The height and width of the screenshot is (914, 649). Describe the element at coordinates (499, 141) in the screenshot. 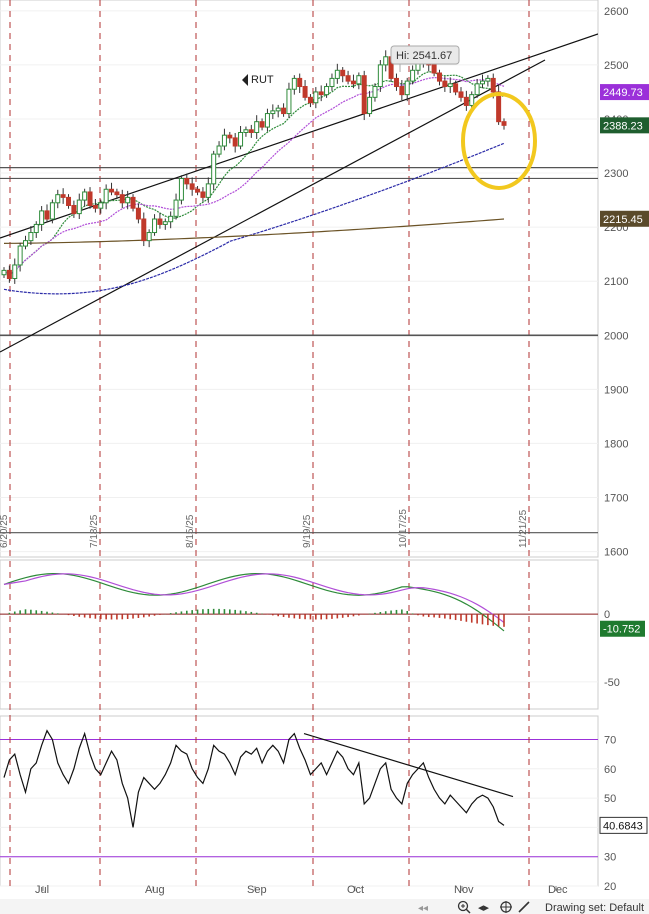

I see `highlight-circle` at that location.